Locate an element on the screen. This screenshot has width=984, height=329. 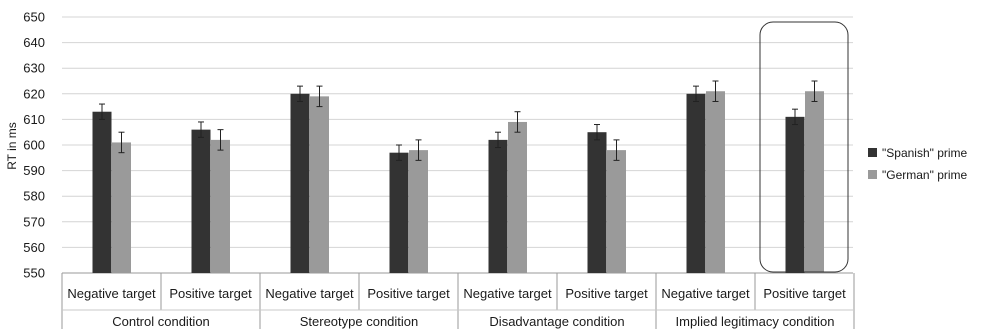
y-tick-label: 640 is located at coordinates (34, 42).